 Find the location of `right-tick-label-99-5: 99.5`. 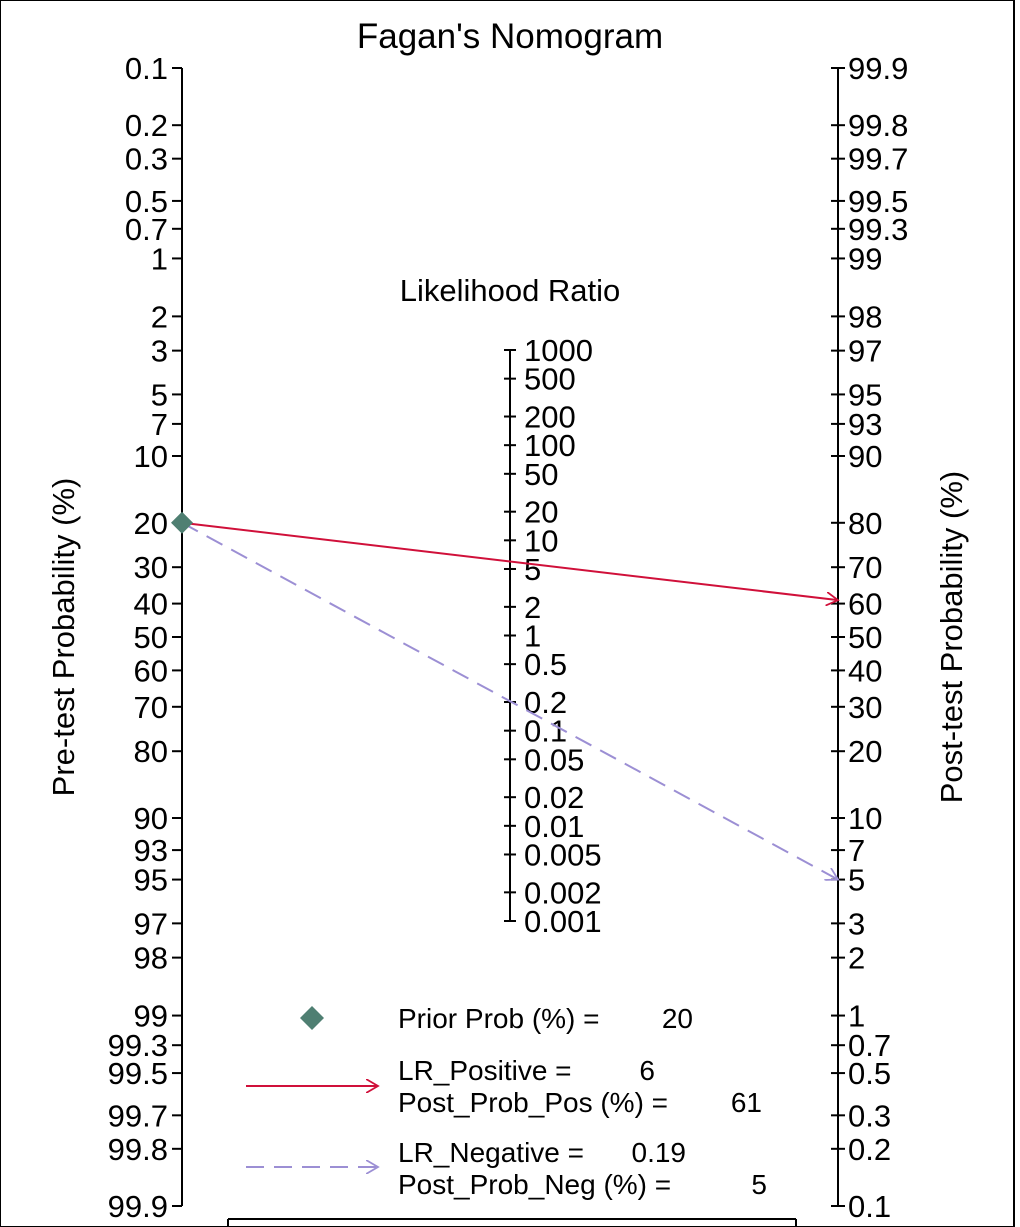

right-tick-label-99-5: 99.5 is located at coordinates (878, 201).